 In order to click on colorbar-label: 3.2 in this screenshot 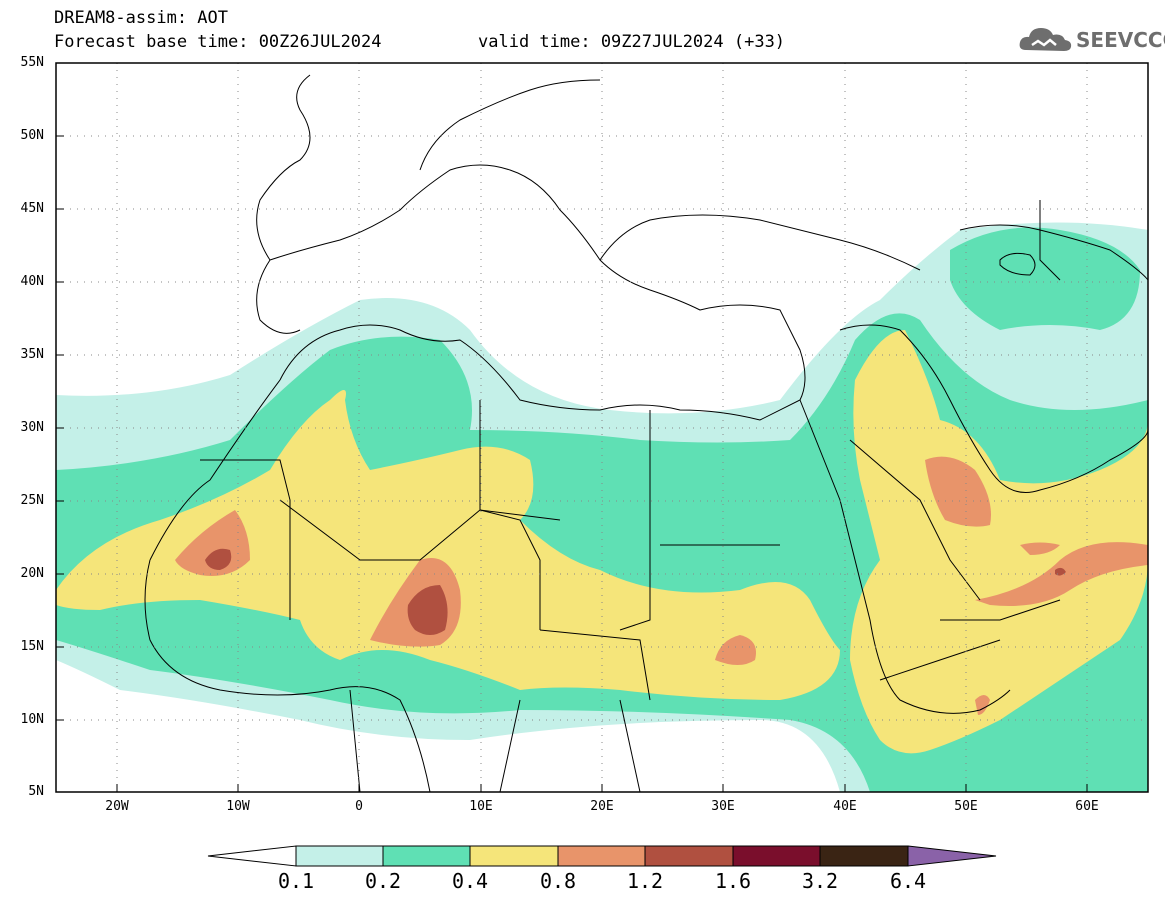, I will do `click(820, 881)`.